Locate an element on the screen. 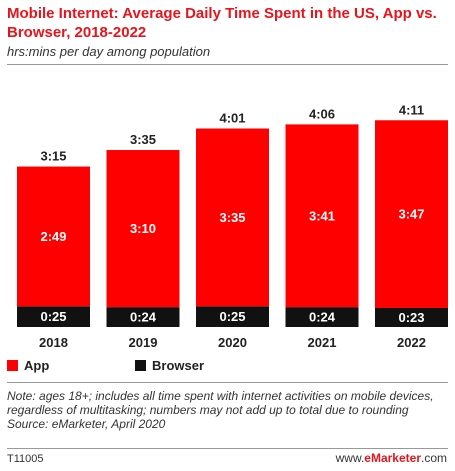  label-browser-2019: 0:24 is located at coordinates (143, 317).